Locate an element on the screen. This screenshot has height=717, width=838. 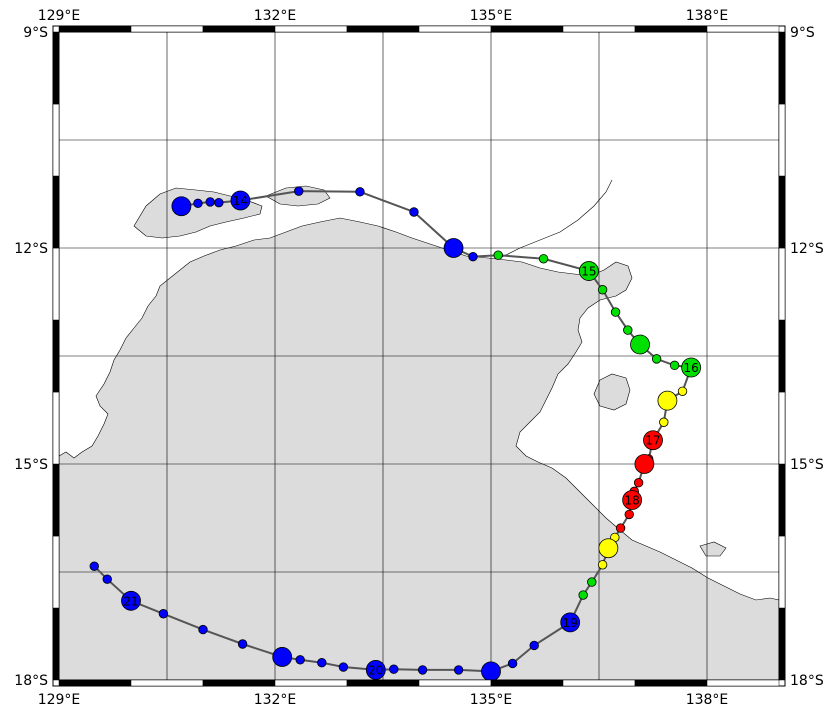
mornington-island is located at coordinates (713, 549).